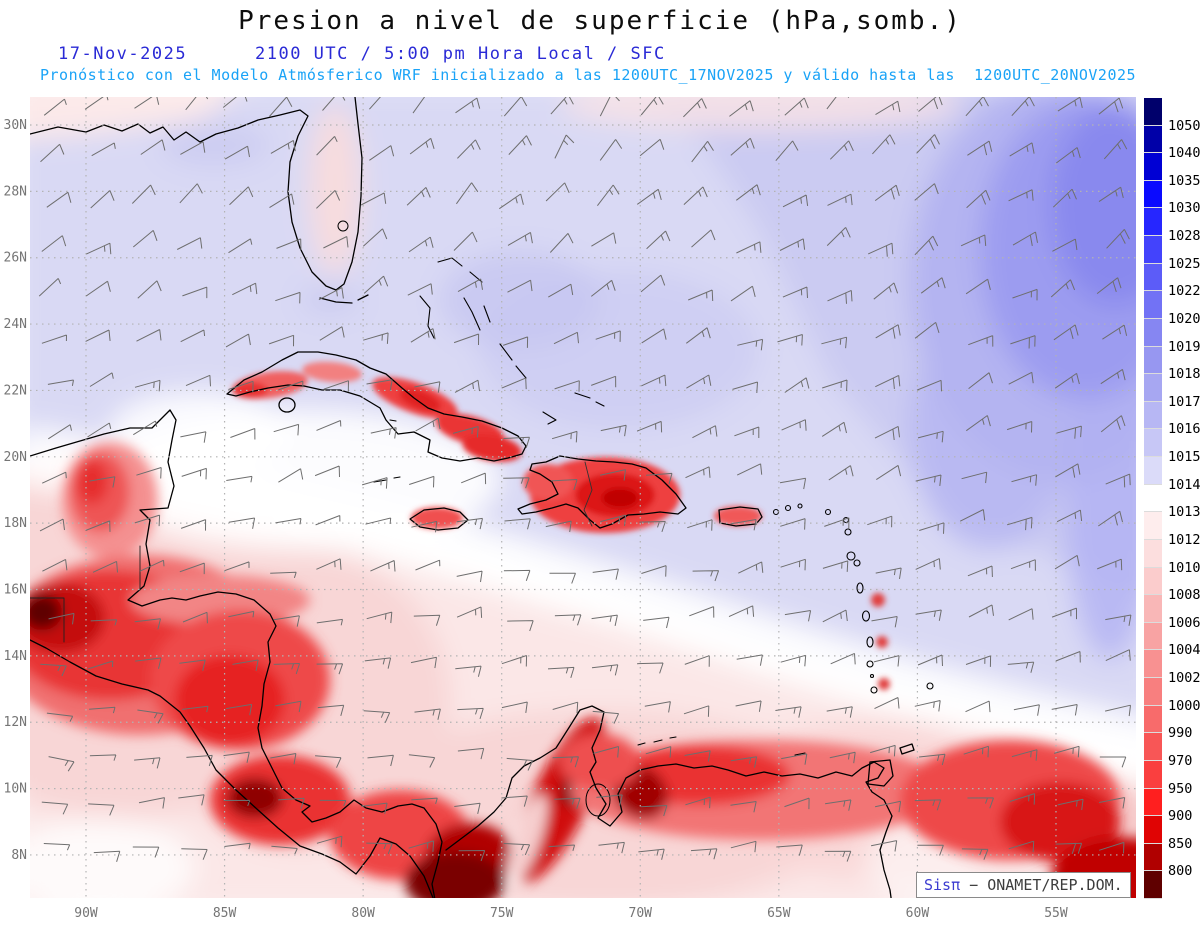  Describe the element at coordinates (1184, 484) in the screenshot. I see `colorbar-tick-label: 1014` at that location.